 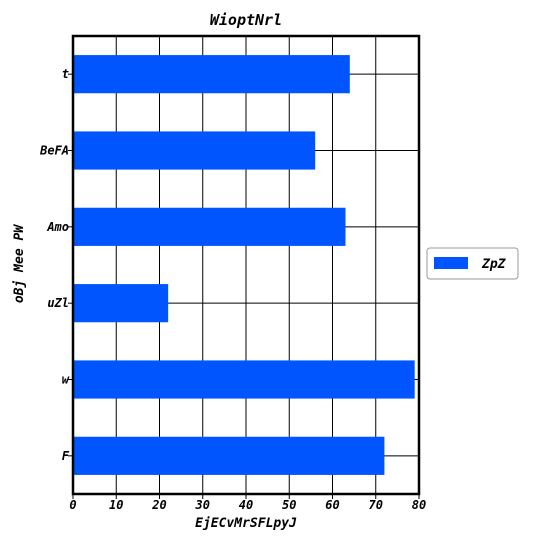 I want to click on legend-box, so click(x=472, y=263).